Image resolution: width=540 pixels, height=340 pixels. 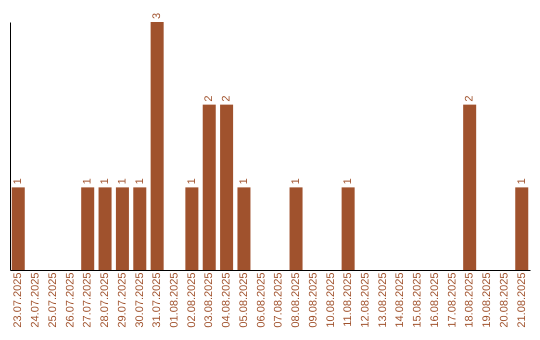 What do you see at coordinates (400, 300) in the screenshot?
I see `x-tick-label: 14.08.2025` at bounding box center [400, 300].